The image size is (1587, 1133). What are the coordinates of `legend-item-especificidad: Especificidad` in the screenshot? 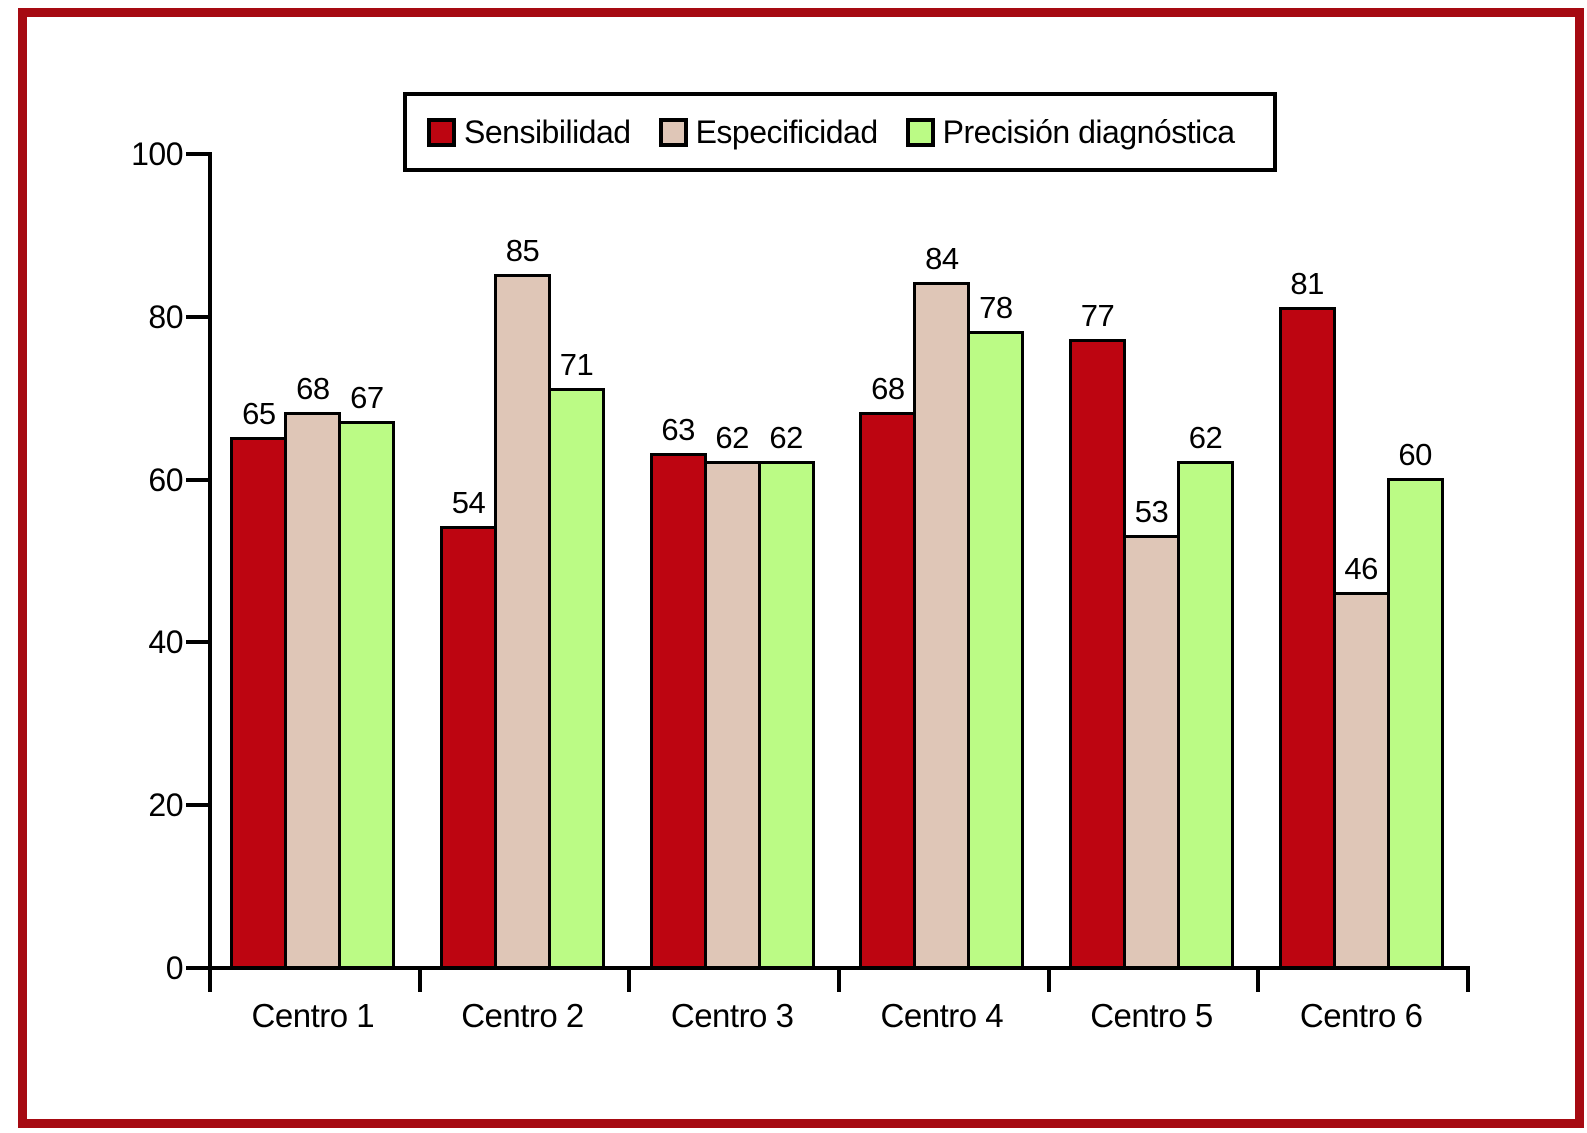 It's located at (768, 132).